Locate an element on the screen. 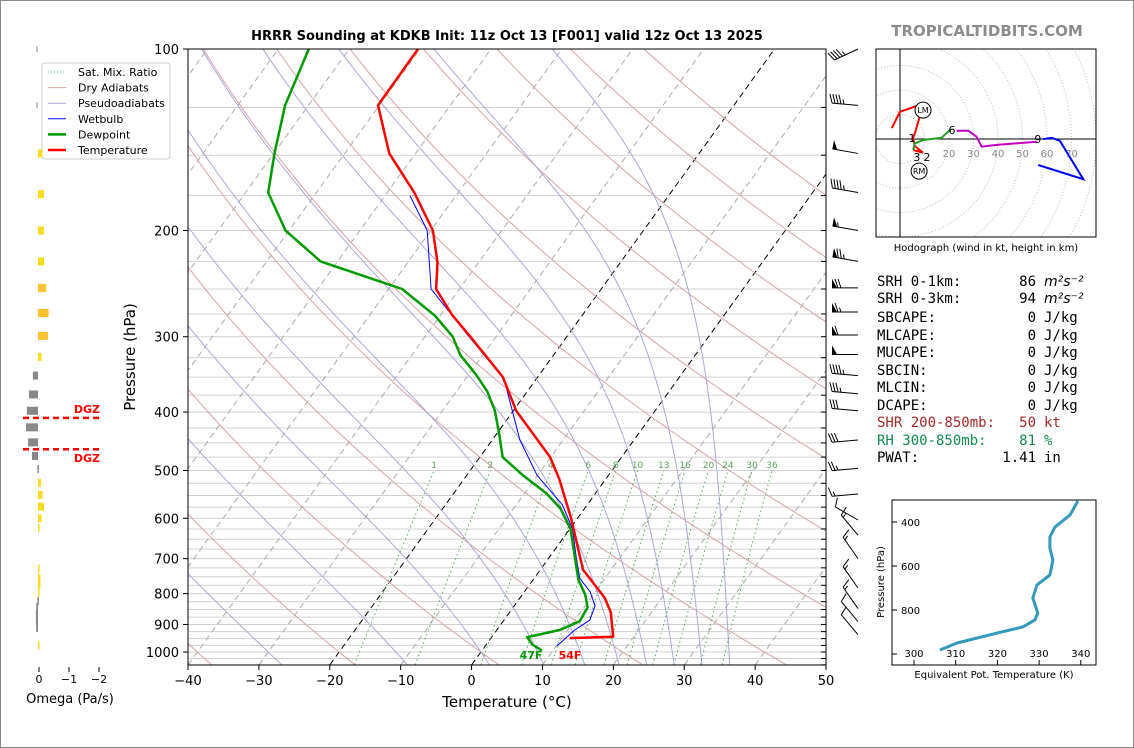  mixing-ratio-label: 16 is located at coordinates (685, 466).